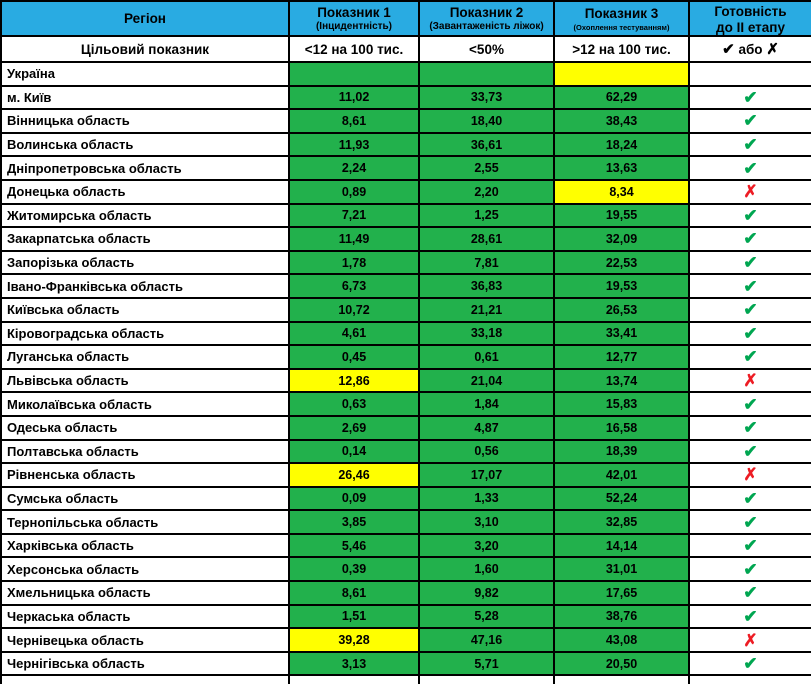  Describe the element at coordinates (621, 191) in the screenshot. I see `indicator3-value-cell: 8,34` at that location.